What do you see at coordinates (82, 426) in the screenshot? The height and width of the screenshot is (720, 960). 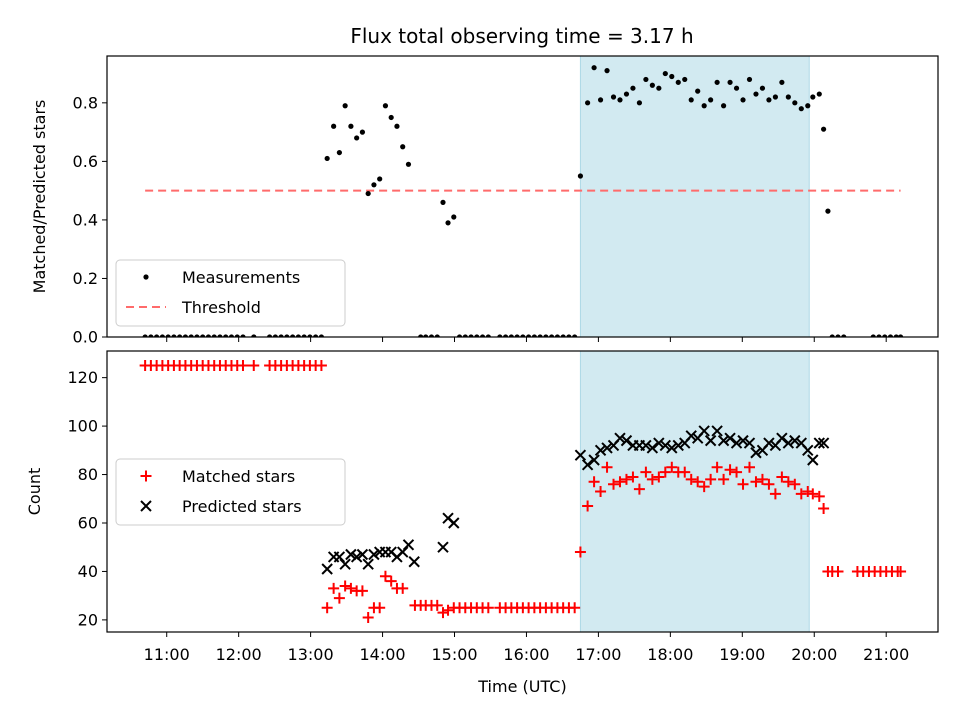 I see `y-tick-label: 100` at bounding box center [82, 426].